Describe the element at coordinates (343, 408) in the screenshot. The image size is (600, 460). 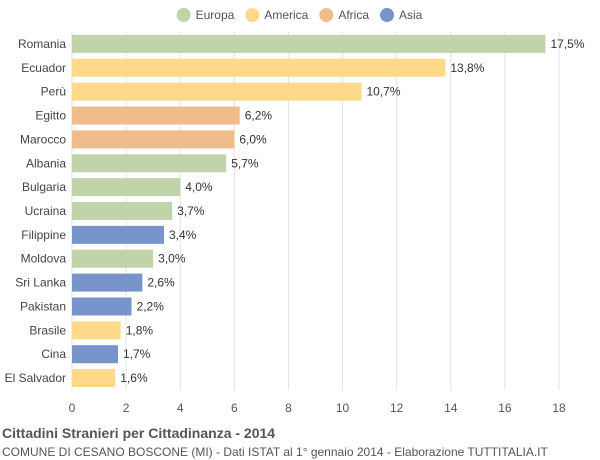
I see `x-tick-label: 10` at that location.